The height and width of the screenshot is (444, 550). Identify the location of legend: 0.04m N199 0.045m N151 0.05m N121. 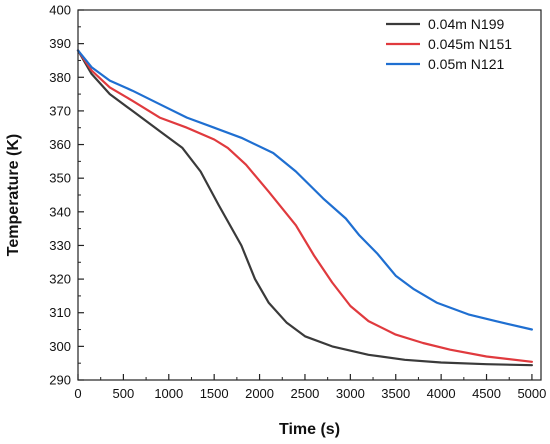
(449, 44).